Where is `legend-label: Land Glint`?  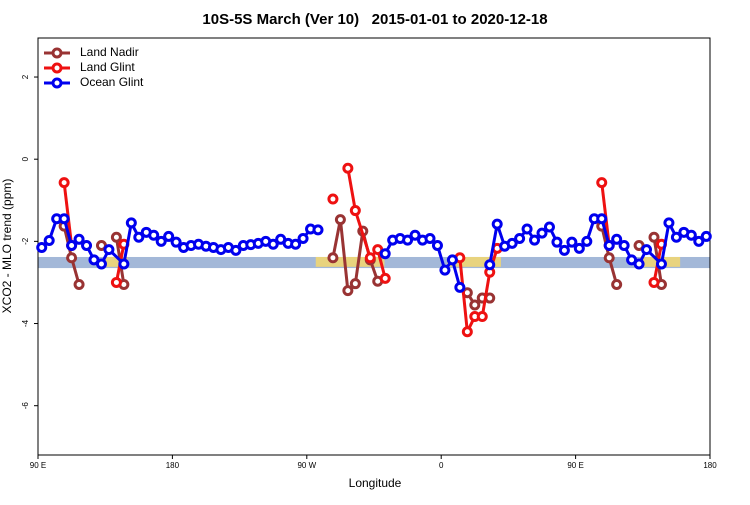 legend-label: Land Glint is located at coordinates (107, 67).